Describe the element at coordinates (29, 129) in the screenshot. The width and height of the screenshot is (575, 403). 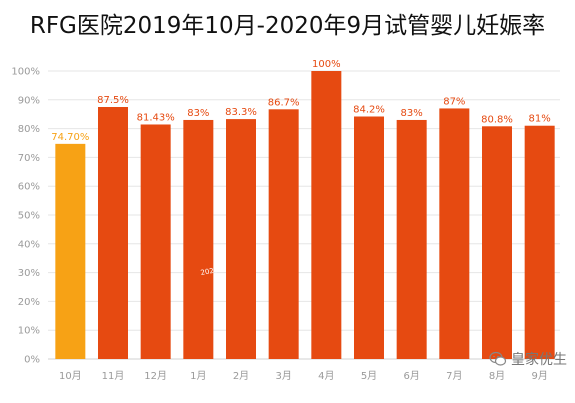
I see `y-tick-label: 80%` at that location.